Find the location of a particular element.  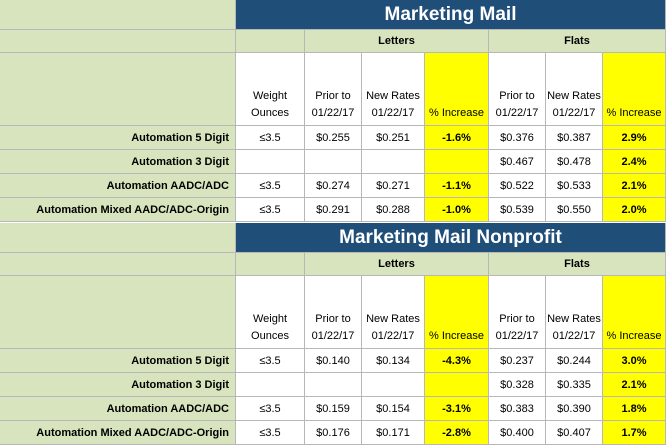

letters-prior-cell: $0.274 is located at coordinates (333, 186).